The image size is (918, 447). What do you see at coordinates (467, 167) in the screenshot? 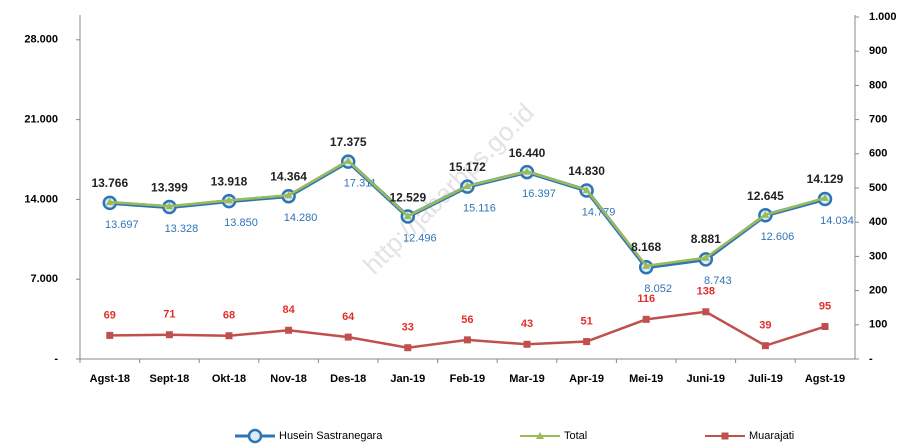
I see `data-label: 15.172` at bounding box center [467, 167].